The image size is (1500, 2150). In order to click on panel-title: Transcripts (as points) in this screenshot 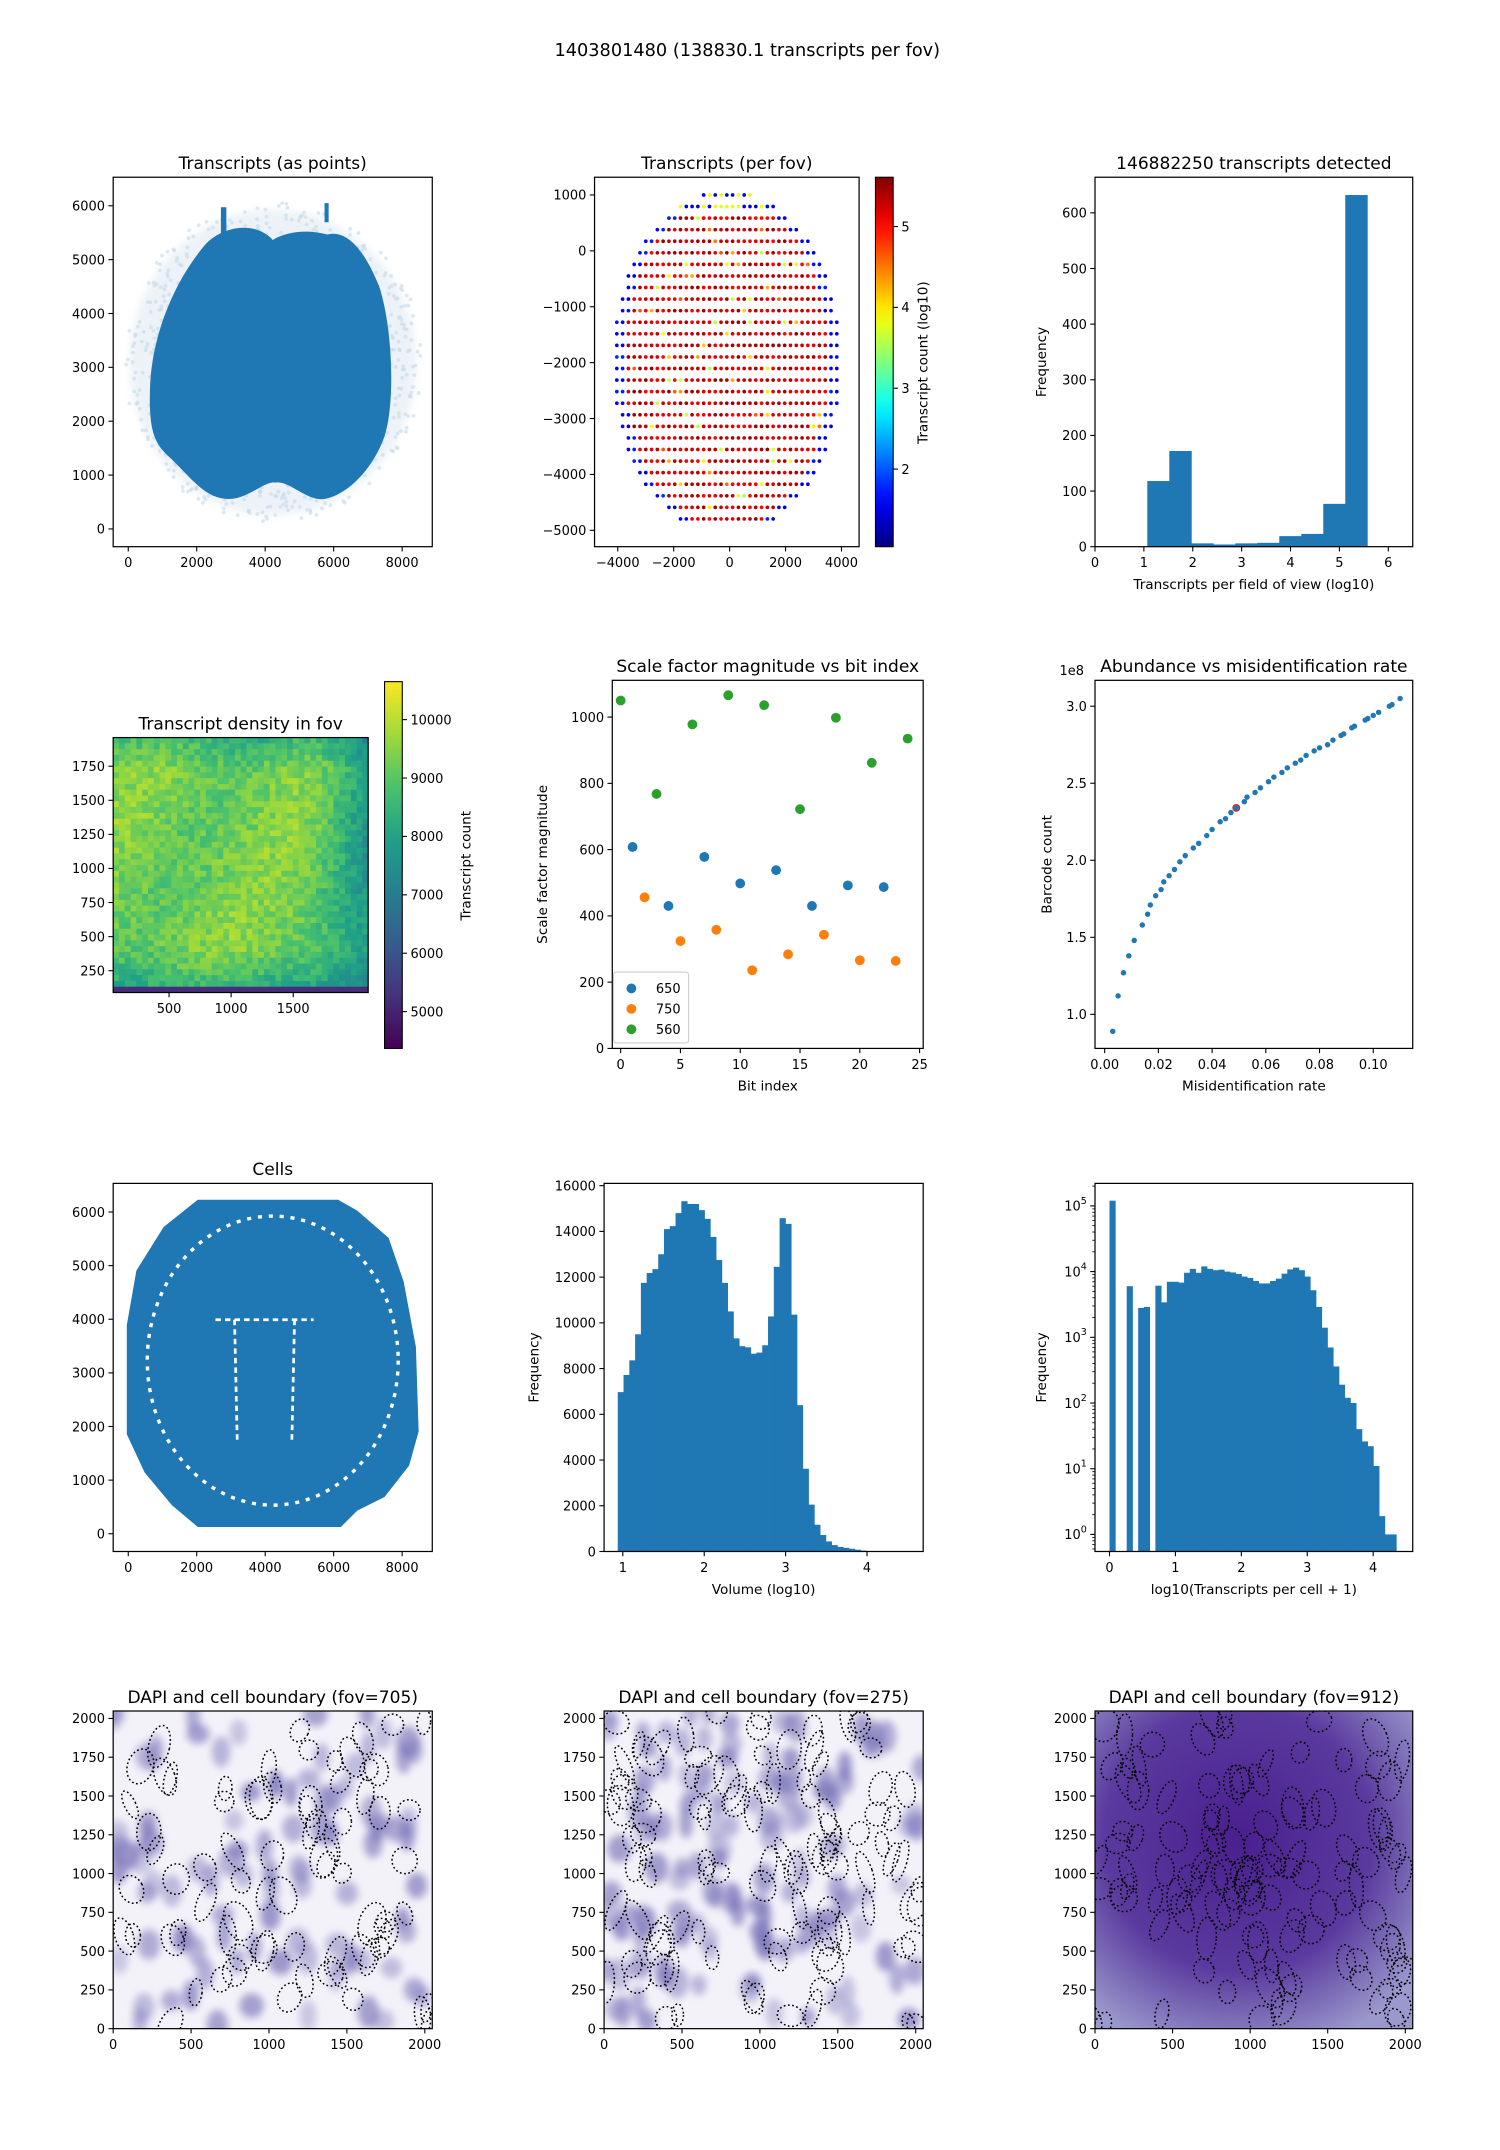, I will do `click(272, 164)`.